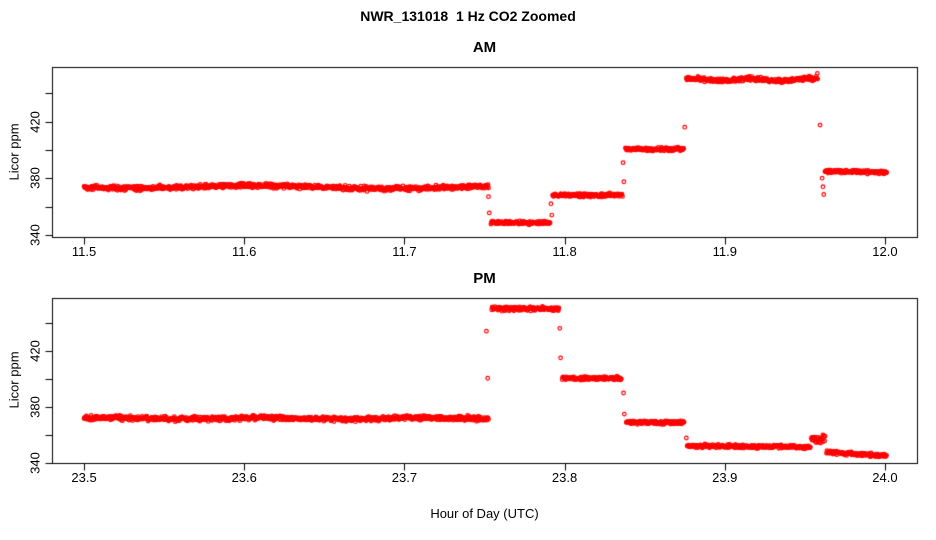 Image resolution: width=936 pixels, height=540 pixels. What do you see at coordinates (84, 251) in the screenshot?
I see `am-xtick-label-11.5: 11.5` at bounding box center [84, 251].